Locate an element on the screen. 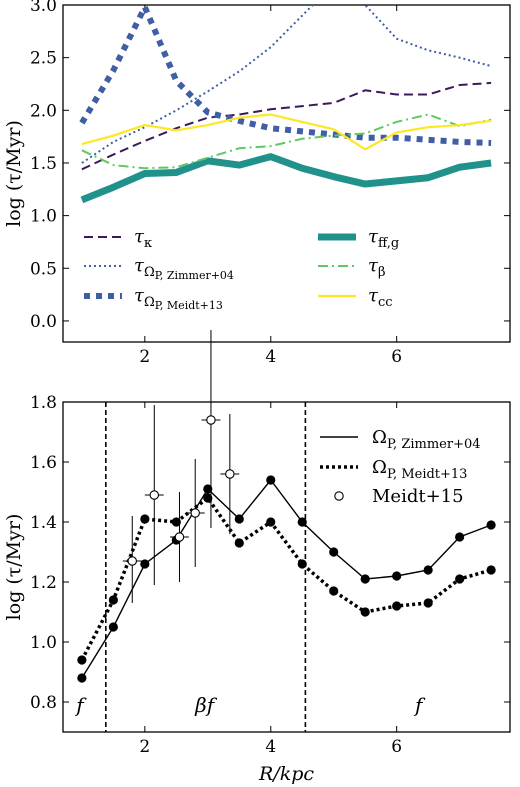  region-label: βf is located at coordinates (206, 705).